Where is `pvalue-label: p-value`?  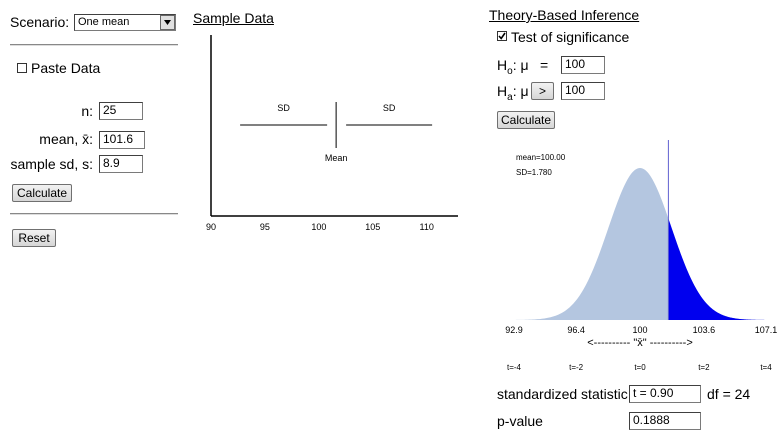 pvalue-label: p-value is located at coordinates (520, 421).